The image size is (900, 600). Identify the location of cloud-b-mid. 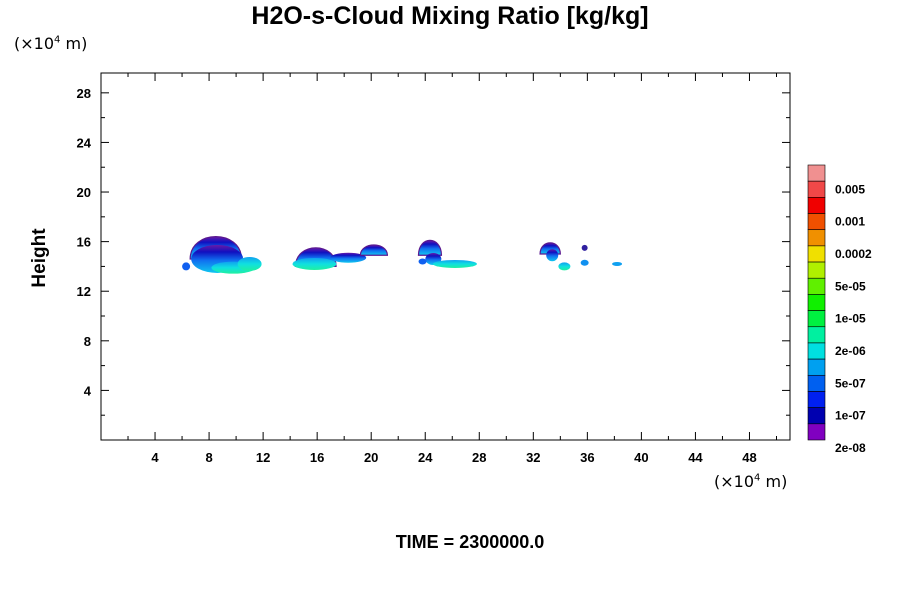
(348, 257).